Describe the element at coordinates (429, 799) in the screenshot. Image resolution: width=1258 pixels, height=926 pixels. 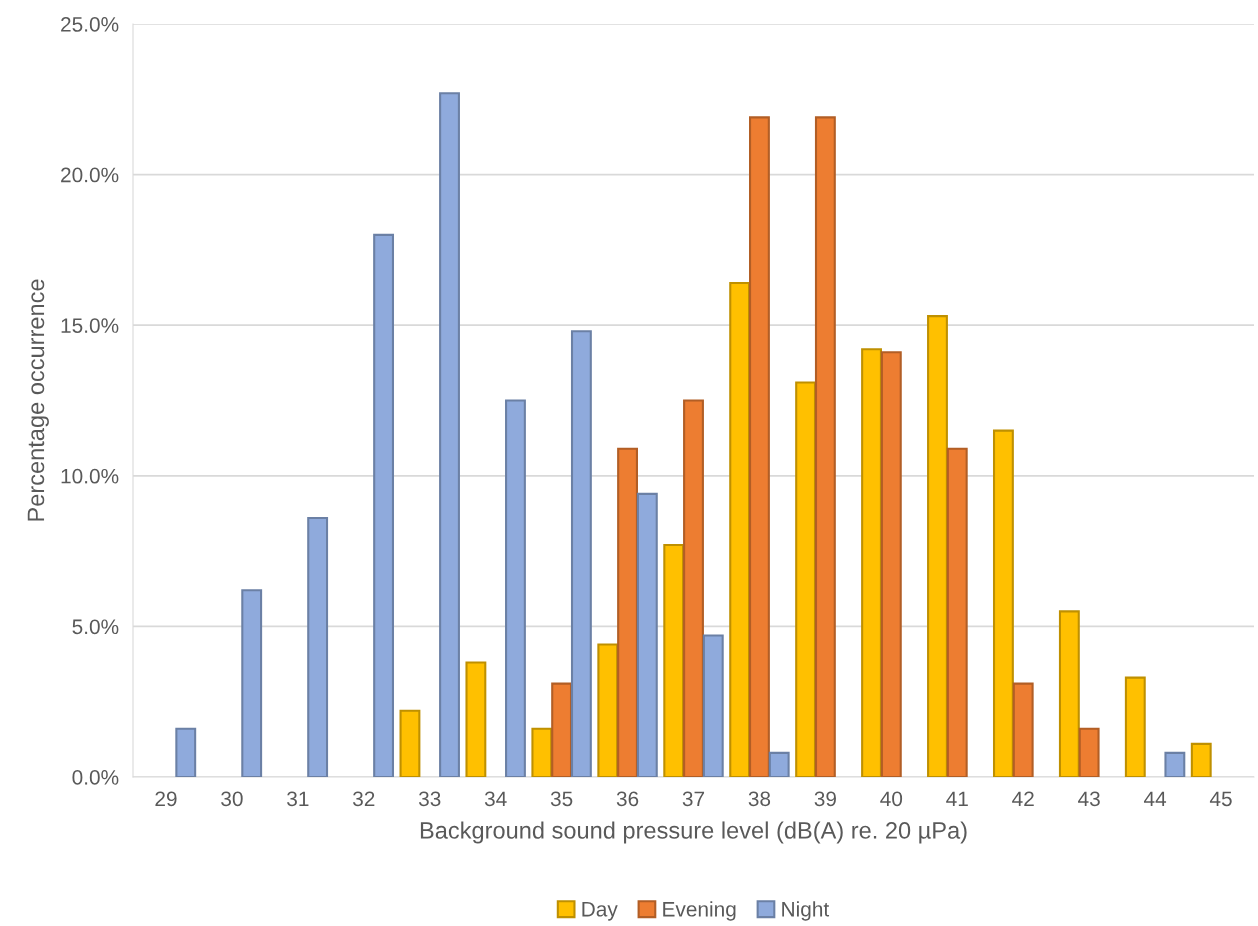
I see `x-tick-label: 33` at that location.